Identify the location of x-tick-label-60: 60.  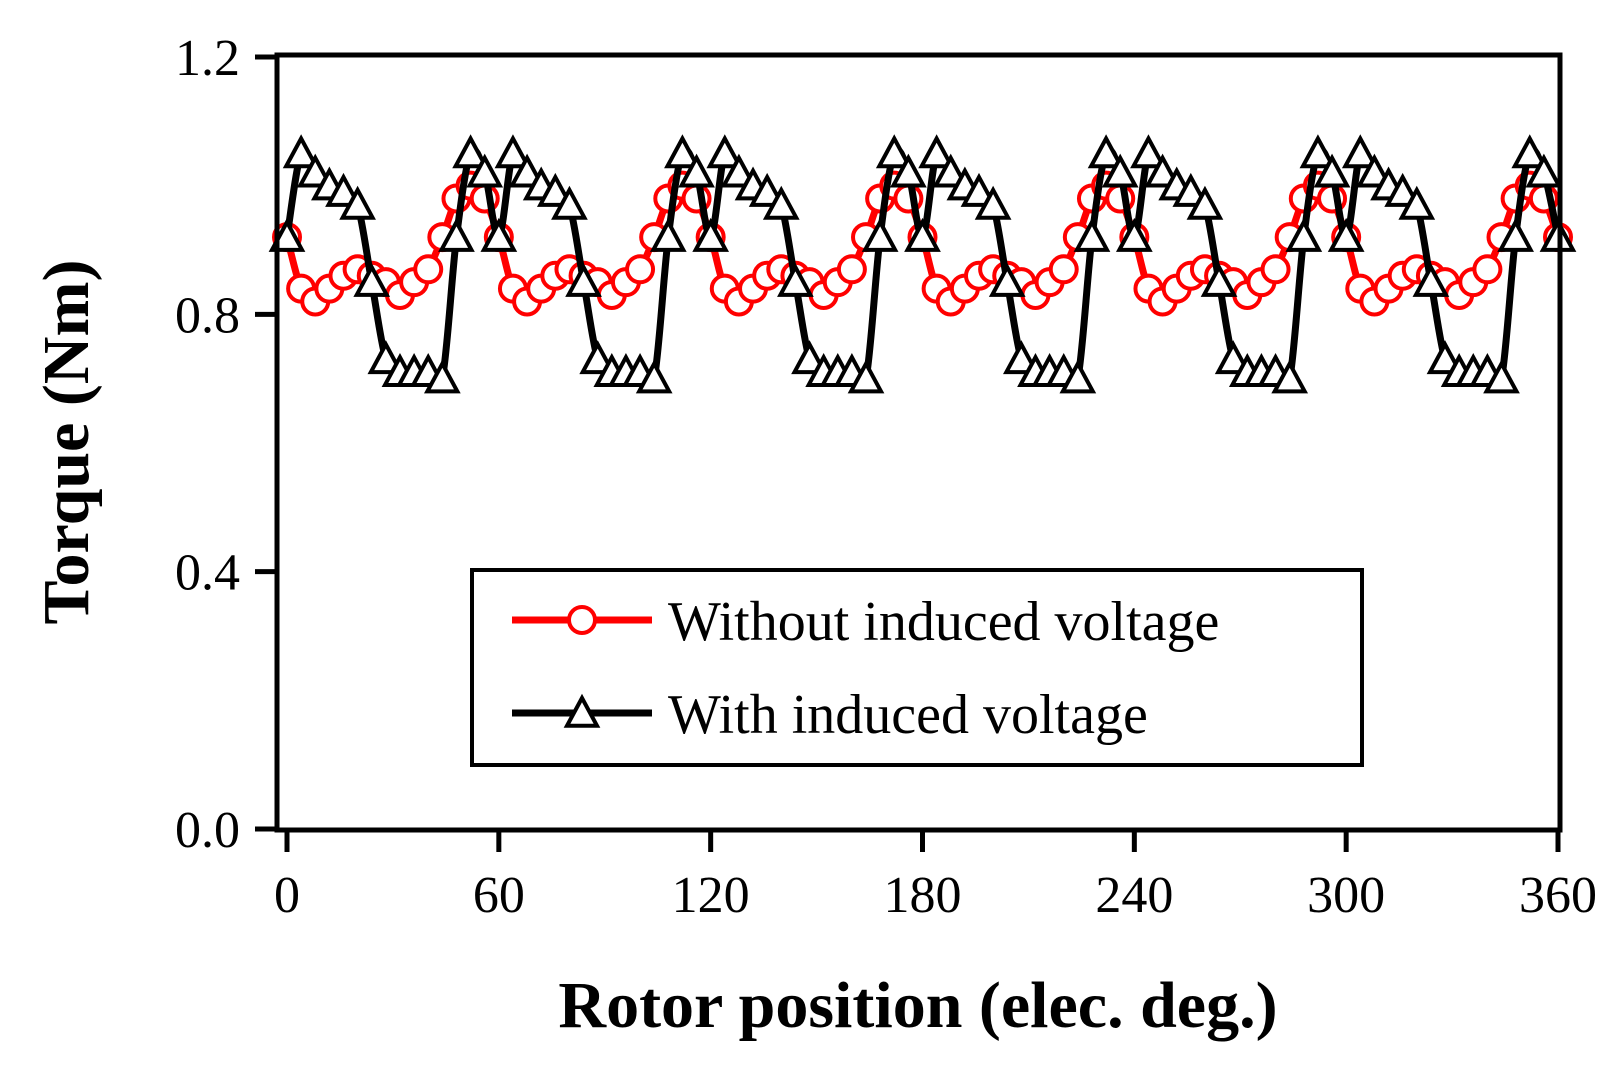
(499, 895).